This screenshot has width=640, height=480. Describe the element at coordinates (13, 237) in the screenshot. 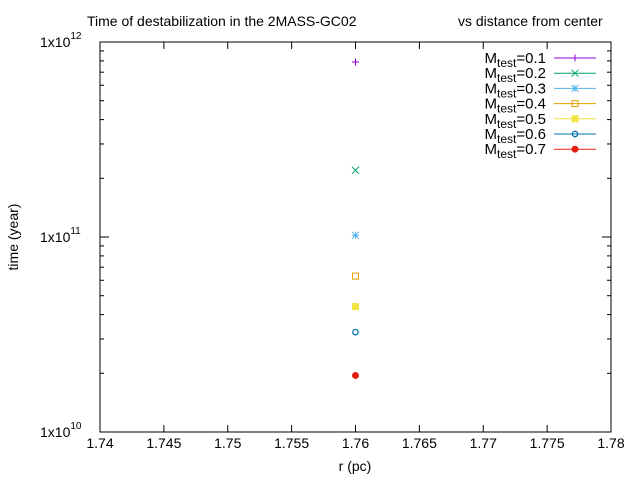

I see `y-axis-label: time (year)` at that location.